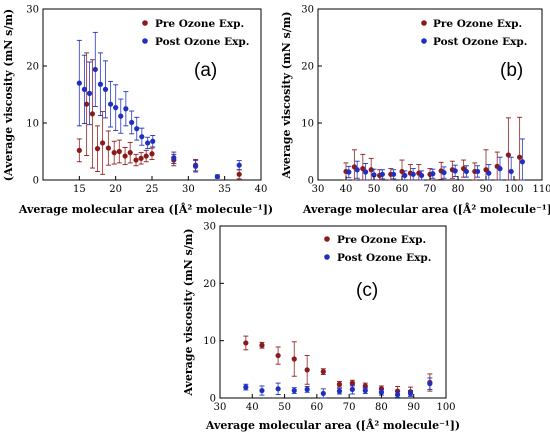  What do you see at coordinates (307, 67) in the screenshot?
I see `y-tick-label-b-2: 20` at bounding box center [307, 67].